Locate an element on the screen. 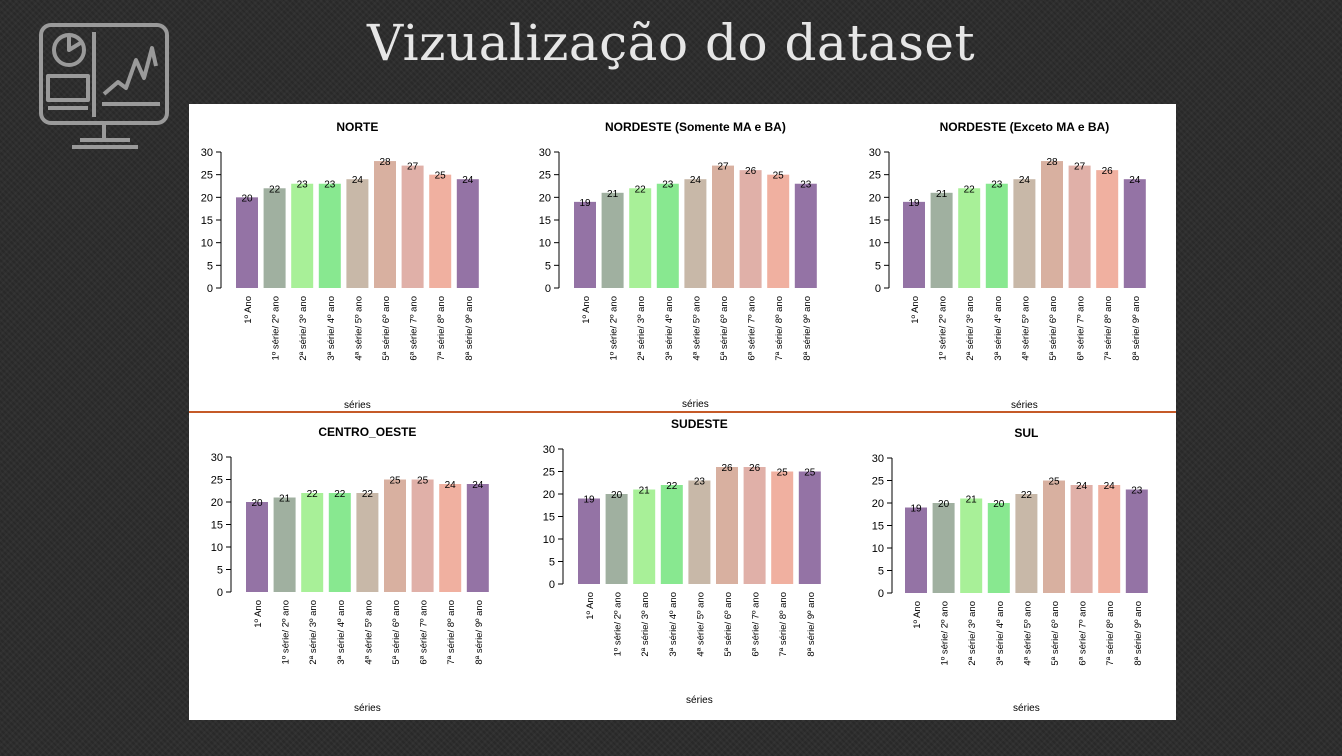 This screenshot has height=756, width=1342. chart-title: CENTRO_OESTE is located at coordinates (367, 432).